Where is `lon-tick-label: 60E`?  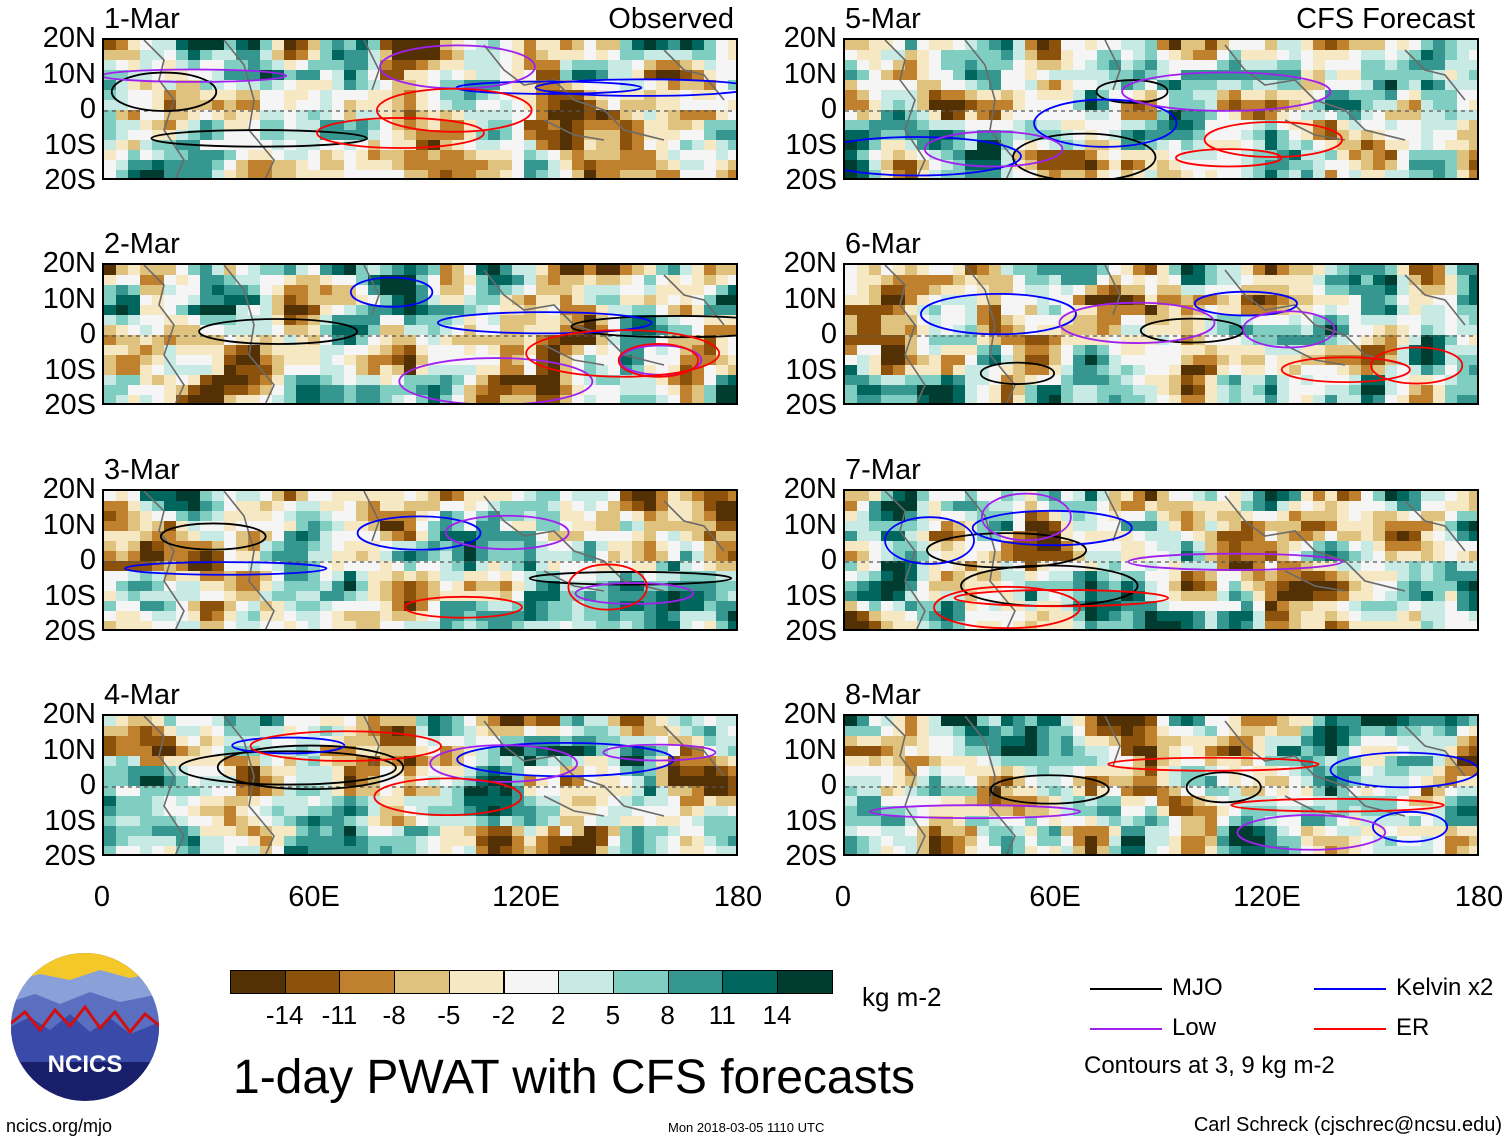 lon-tick-label: 60E is located at coordinates (314, 897).